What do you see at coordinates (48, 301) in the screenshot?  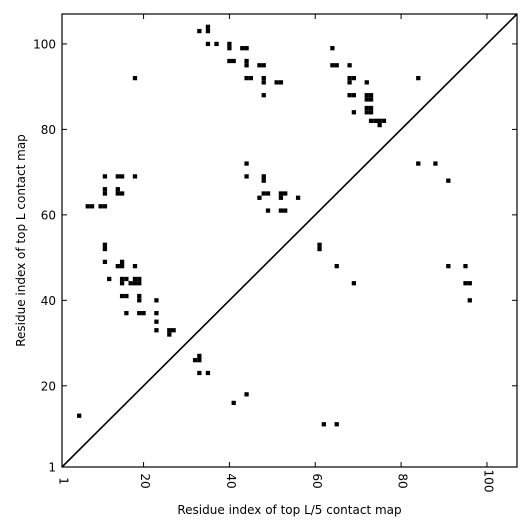 I see `y-tick-label: 40` at bounding box center [48, 301].